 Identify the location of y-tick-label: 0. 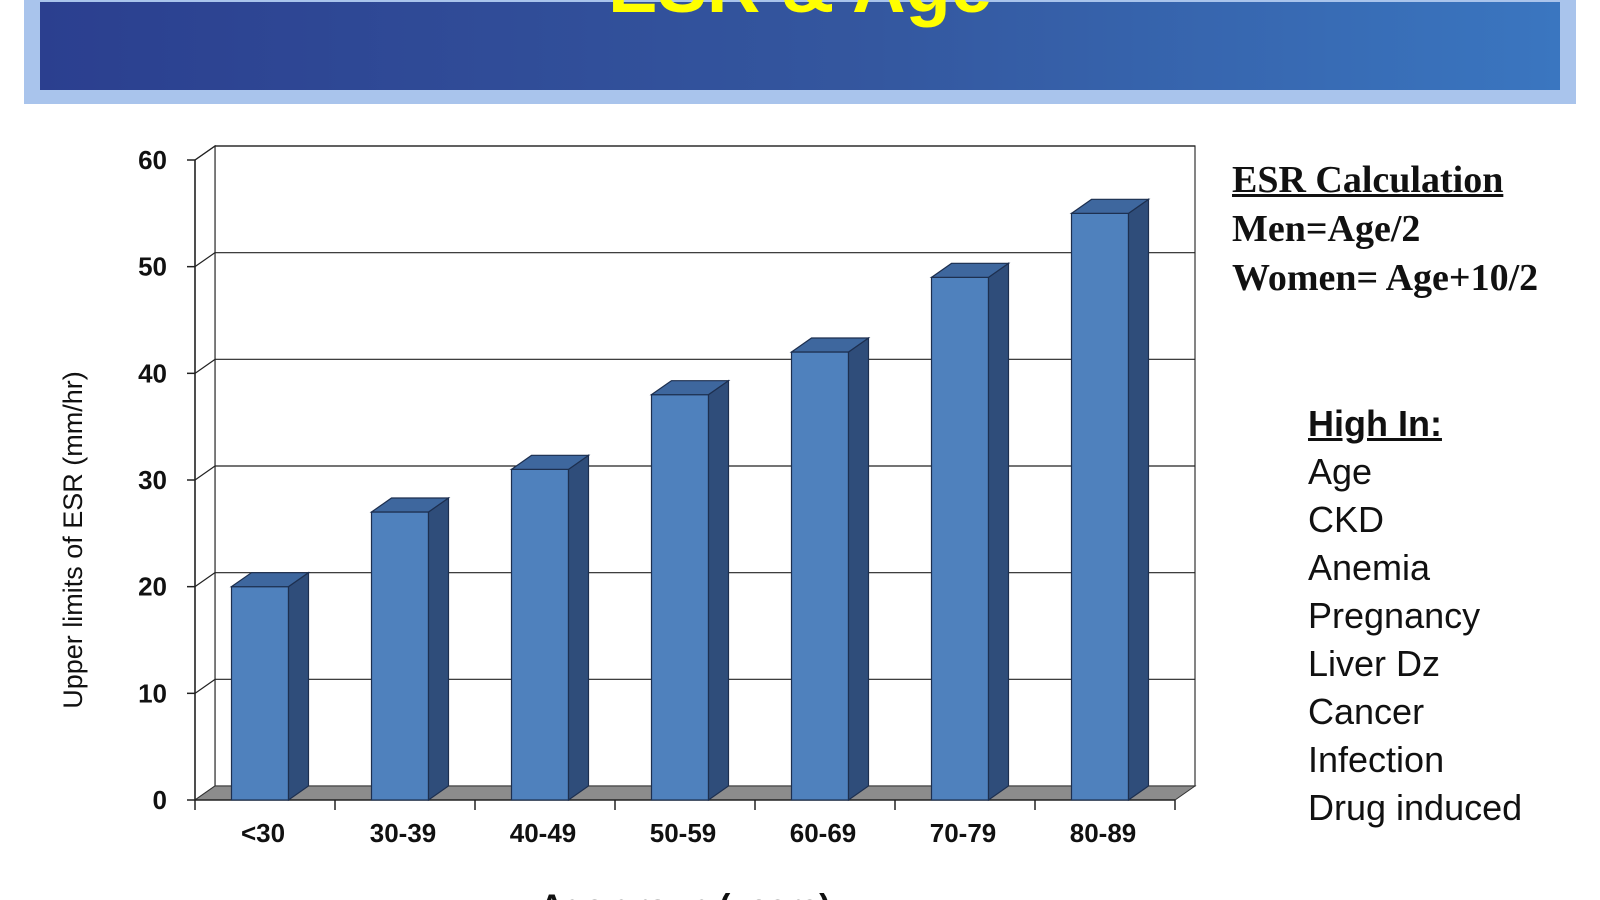
(160, 800).